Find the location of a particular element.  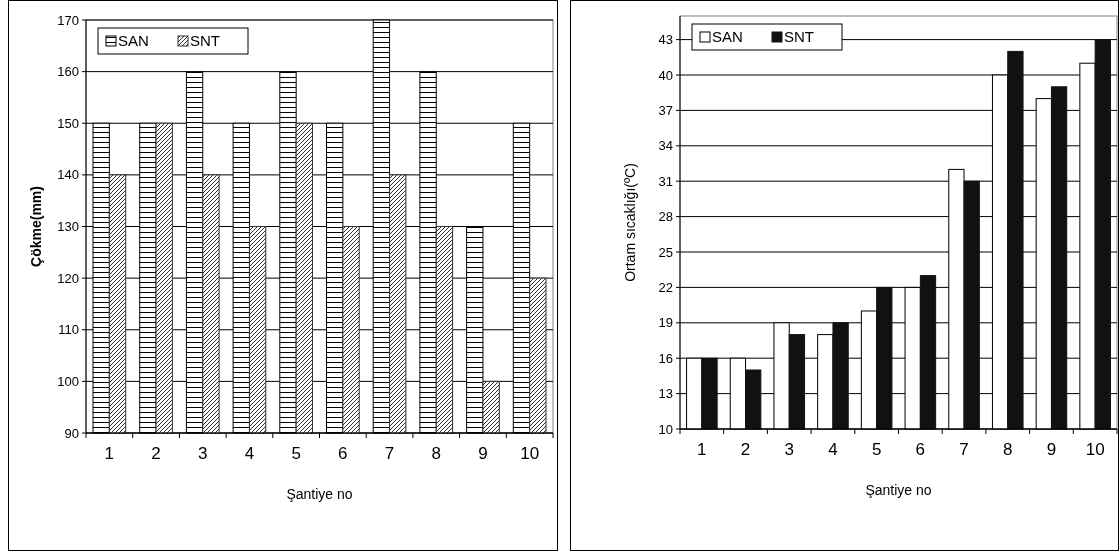

y-tick-label: 90 is located at coordinates (71, 433).